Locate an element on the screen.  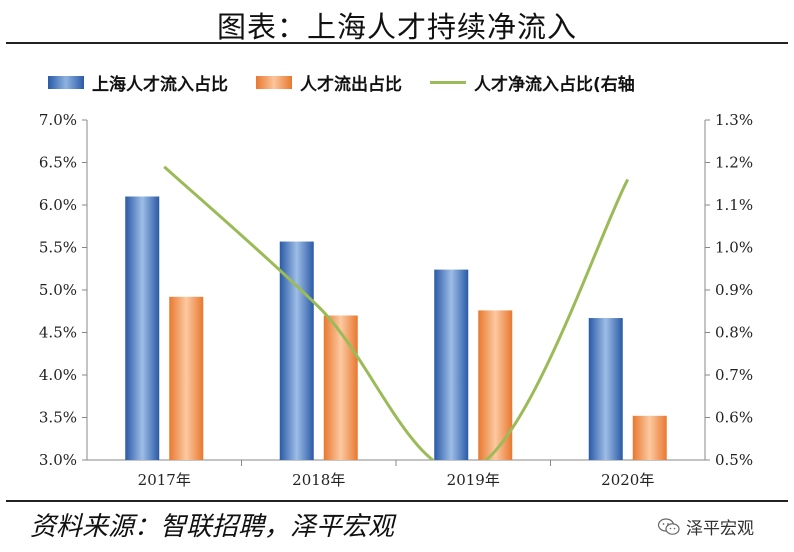
chart-legend: 上海人才流入占比 人才流出占比 人才净流入占比(右轴 is located at coordinates (355, 82).